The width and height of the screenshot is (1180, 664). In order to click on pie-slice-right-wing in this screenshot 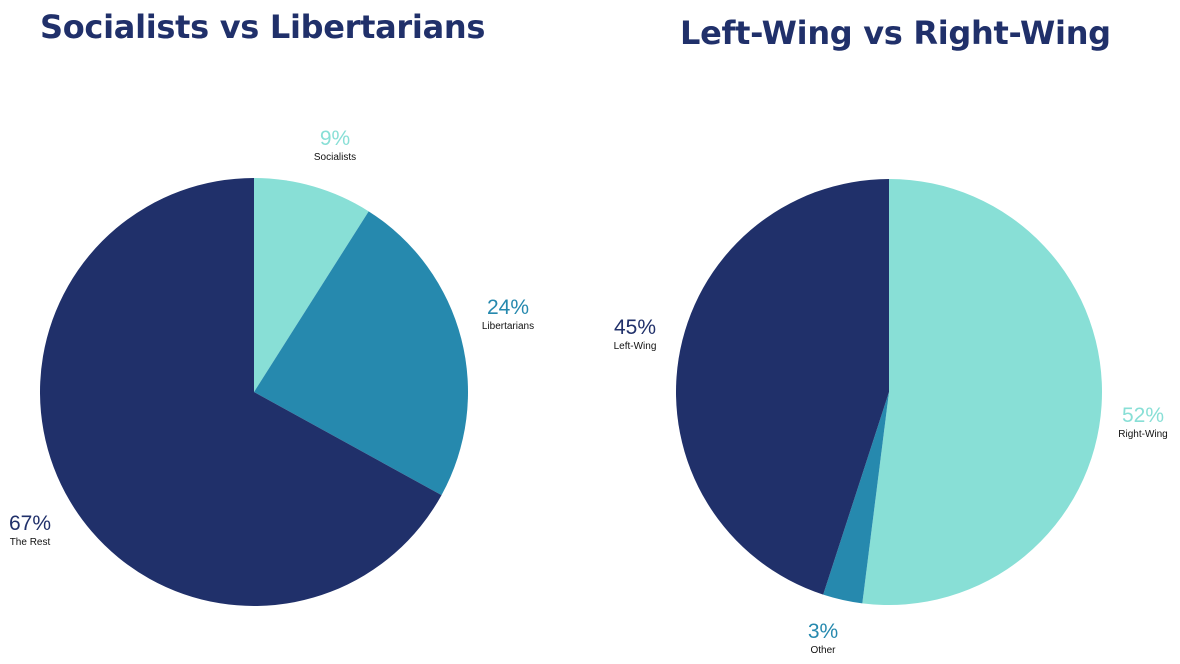, I will do `click(982, 392)`.